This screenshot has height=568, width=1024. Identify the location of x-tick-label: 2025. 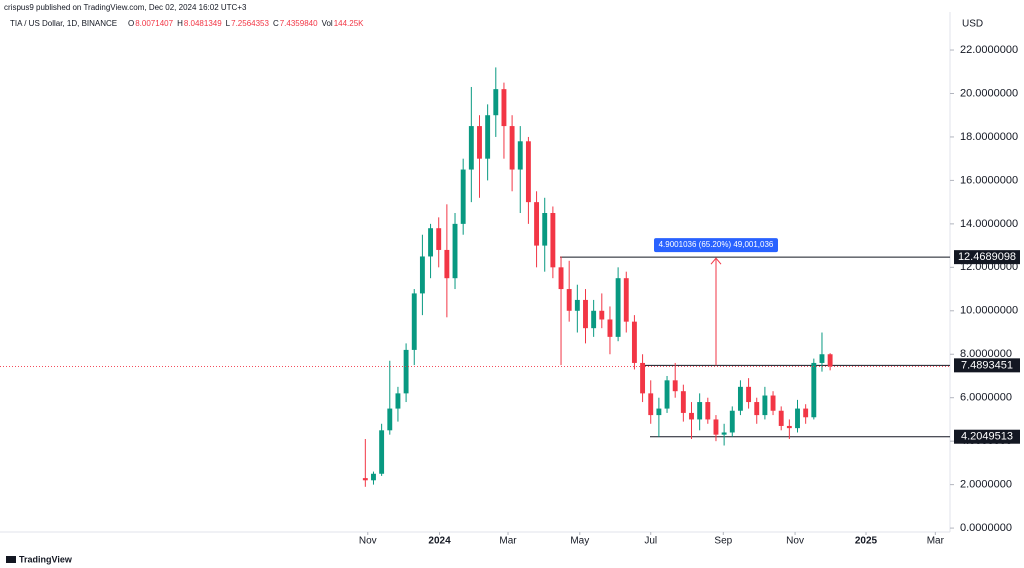
(866, 541).